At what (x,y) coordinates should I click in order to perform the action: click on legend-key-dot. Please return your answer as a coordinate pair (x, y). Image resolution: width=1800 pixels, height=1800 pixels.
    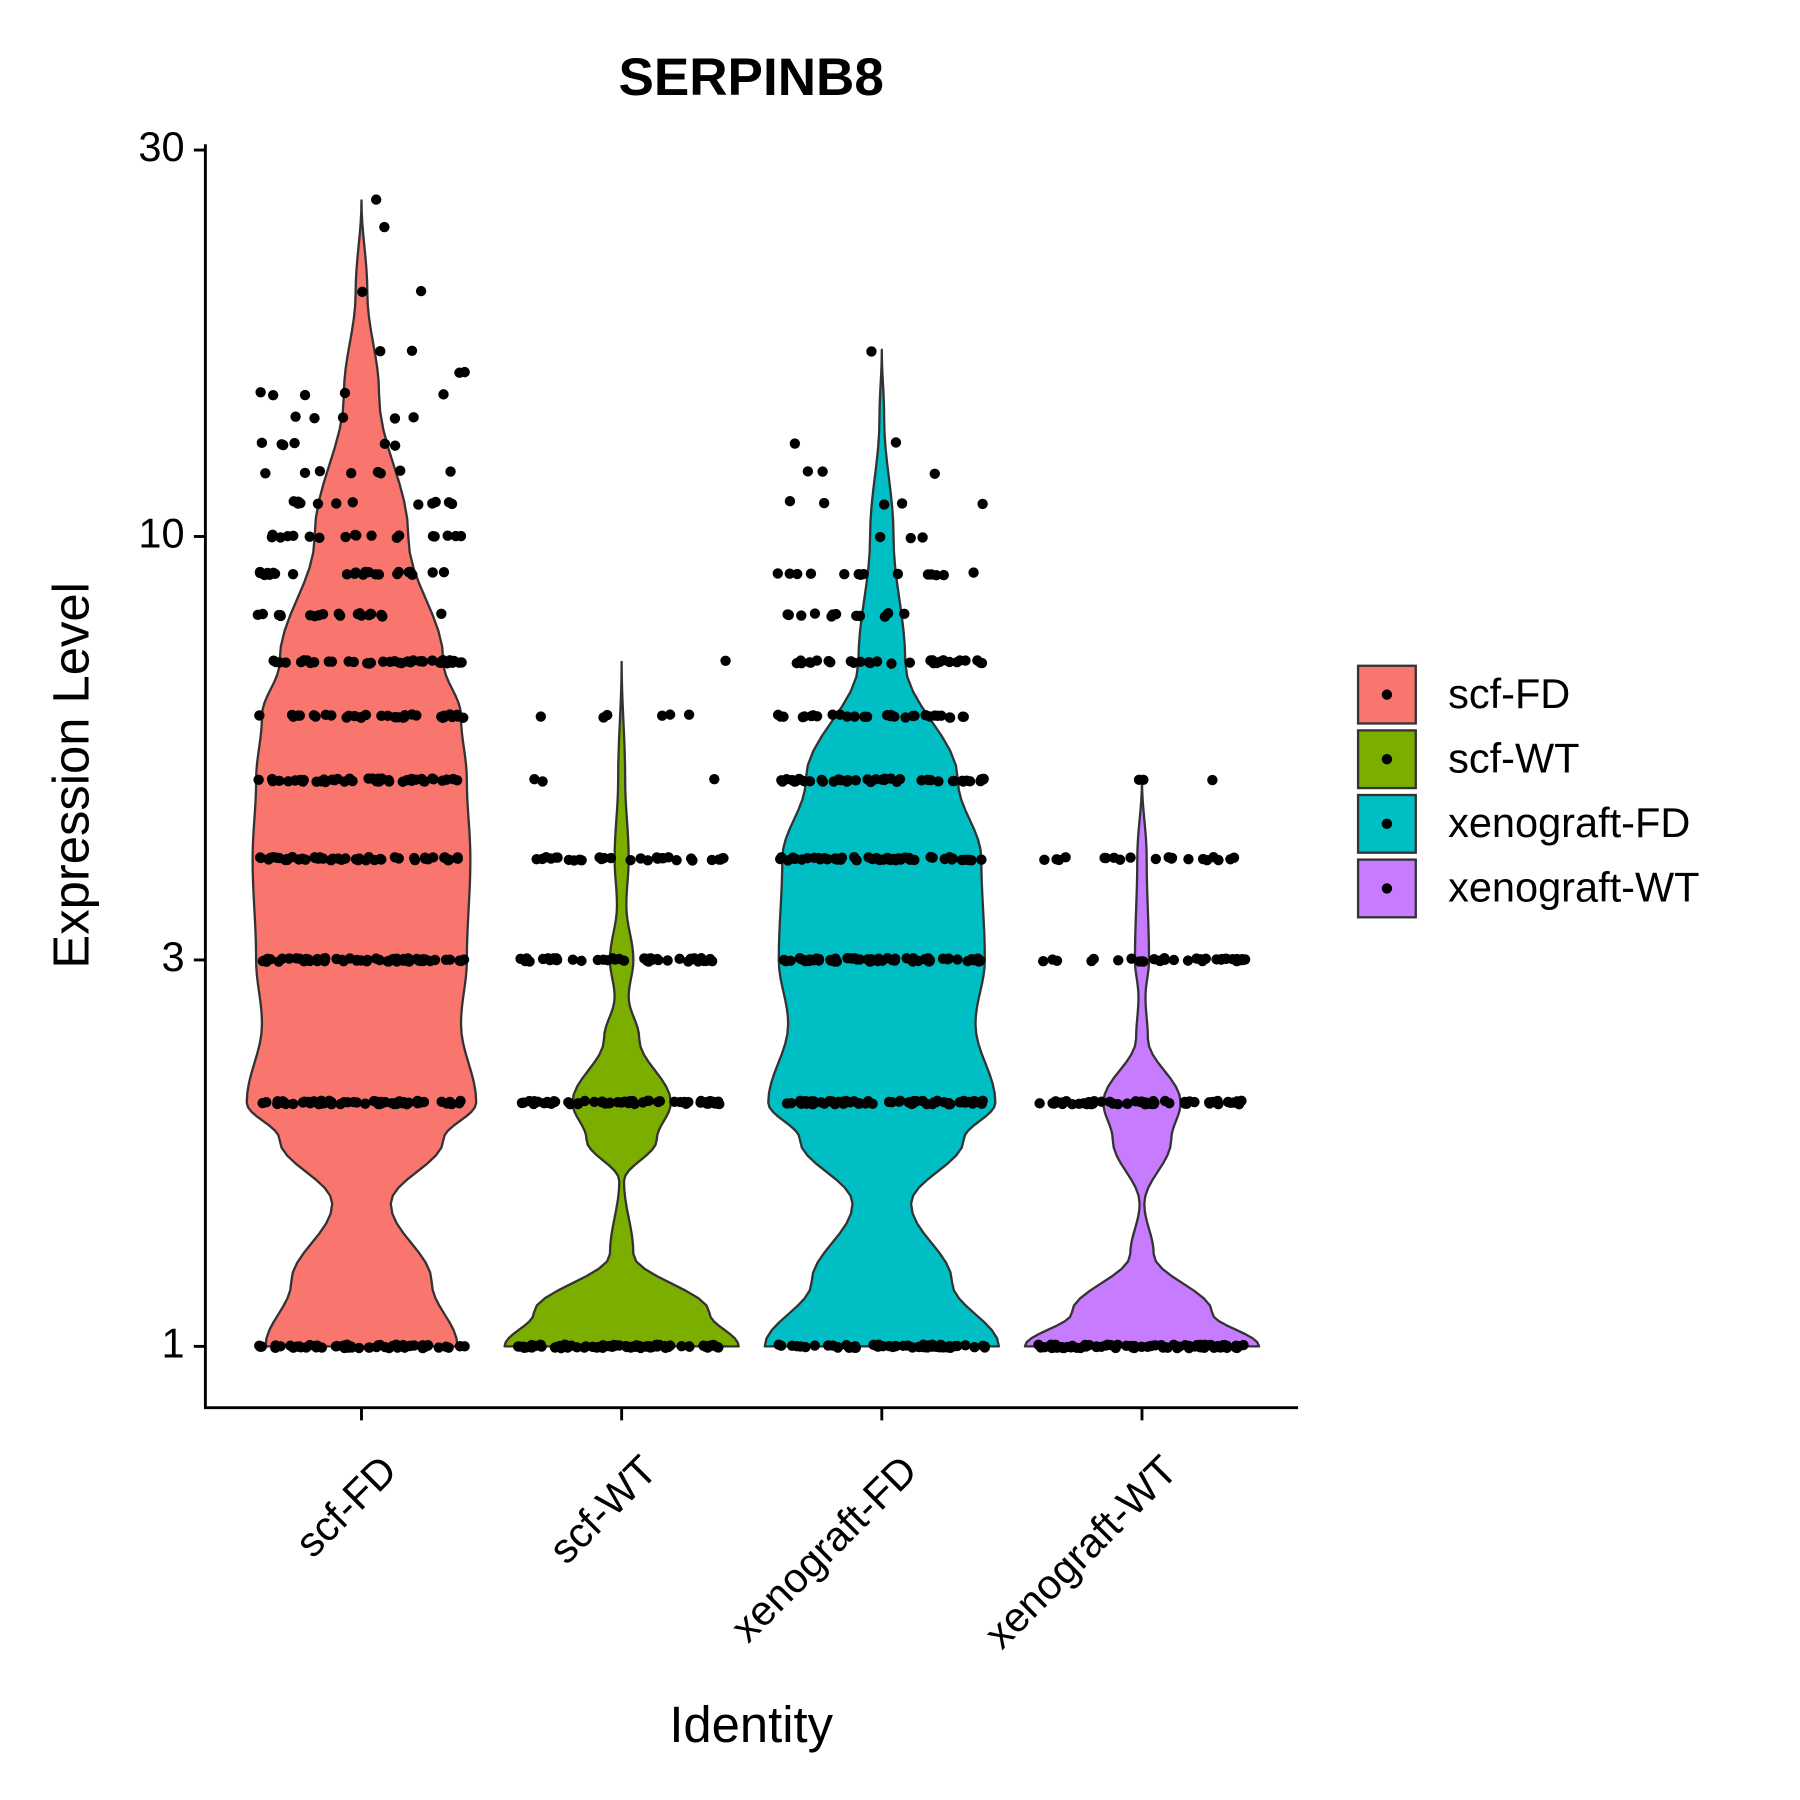
    Looking at the image, I should click on (1387, 759).